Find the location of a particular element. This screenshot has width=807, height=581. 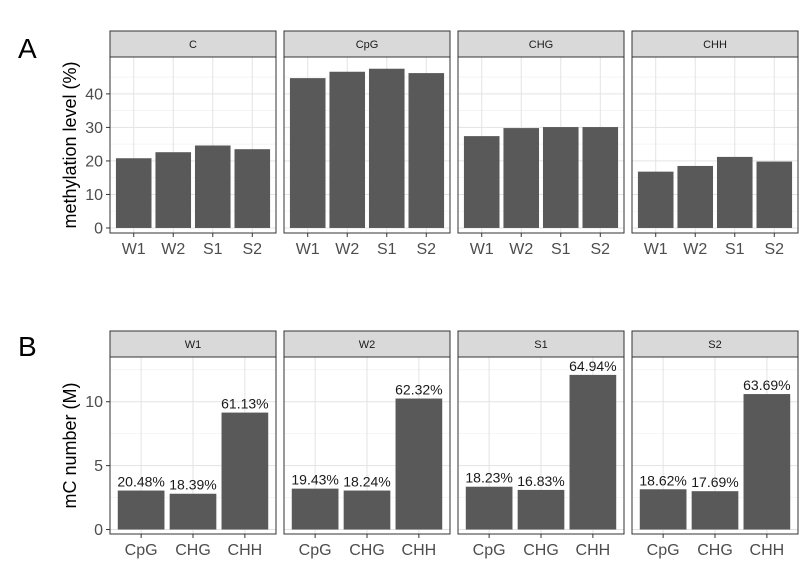

bar-cpg-s2 is located at coordinates (426, 150).